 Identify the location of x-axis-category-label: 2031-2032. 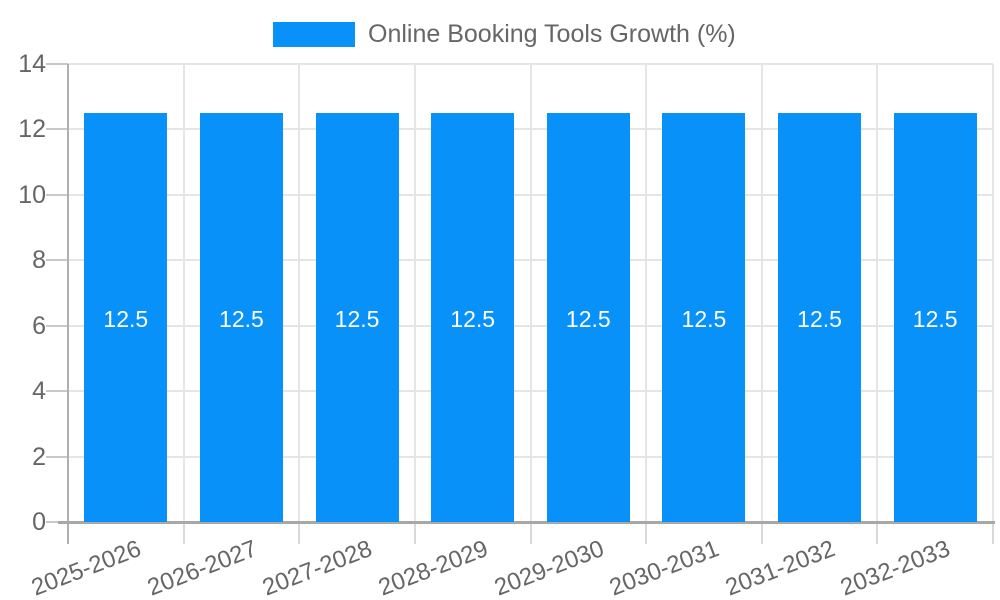
(780, 567).